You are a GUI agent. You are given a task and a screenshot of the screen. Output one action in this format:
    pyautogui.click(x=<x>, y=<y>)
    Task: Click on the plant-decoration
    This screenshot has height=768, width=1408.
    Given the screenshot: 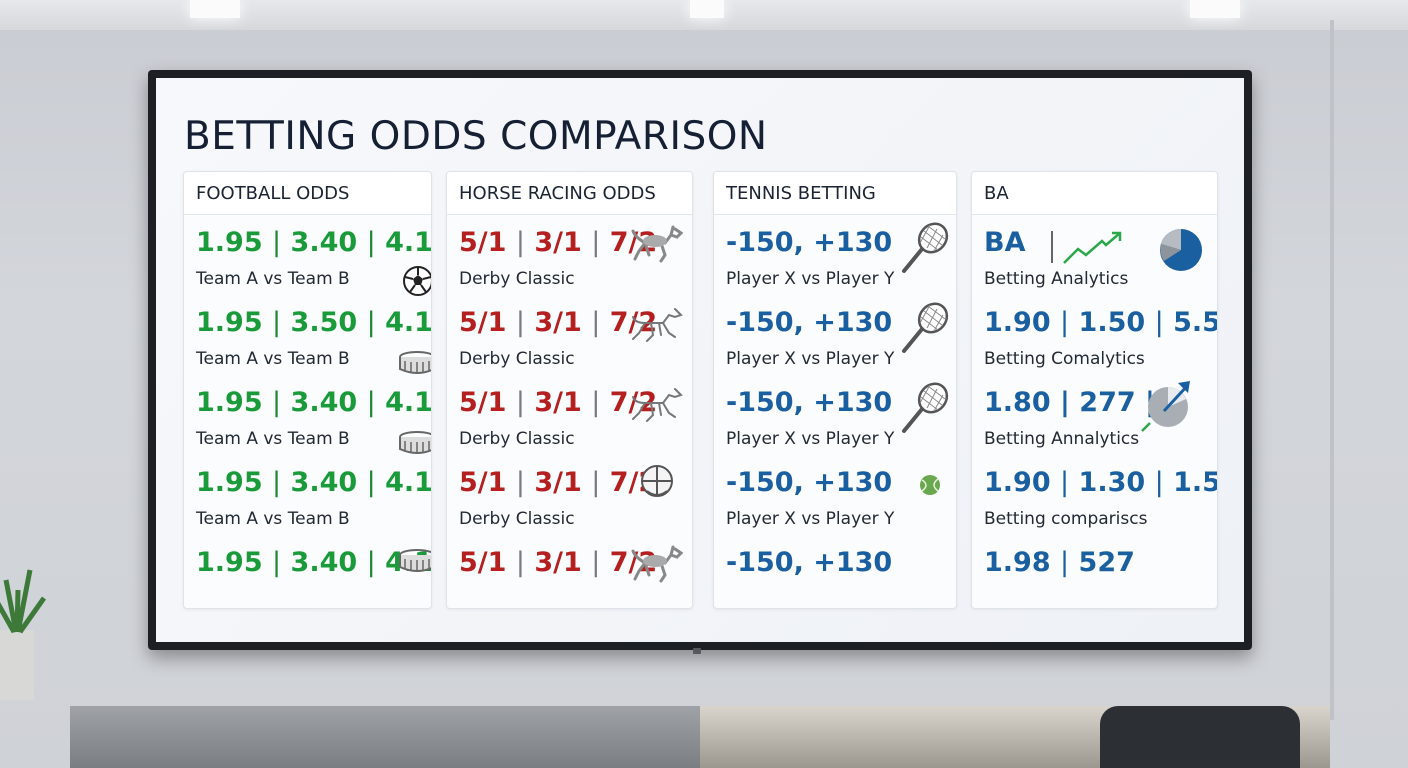 What is the action you would take?
    pyautogui.click(x=23, y=634)
    